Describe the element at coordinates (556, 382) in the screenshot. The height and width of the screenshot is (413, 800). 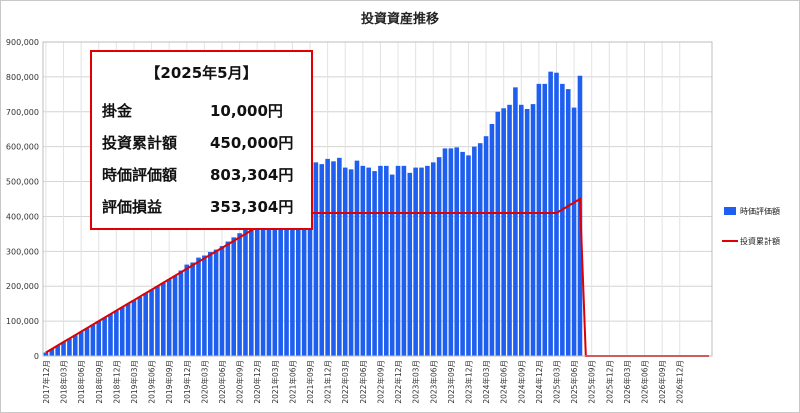
I see `x-tick-label: 2025年03月` at that location.